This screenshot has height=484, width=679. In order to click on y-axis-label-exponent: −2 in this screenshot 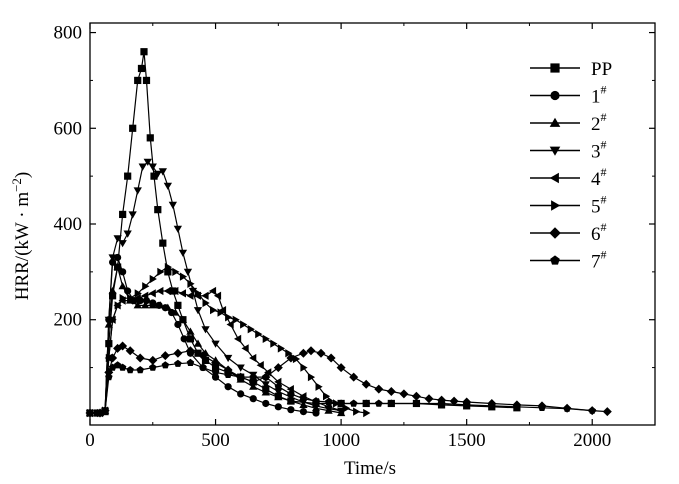, I will do `click(16, 185)`.